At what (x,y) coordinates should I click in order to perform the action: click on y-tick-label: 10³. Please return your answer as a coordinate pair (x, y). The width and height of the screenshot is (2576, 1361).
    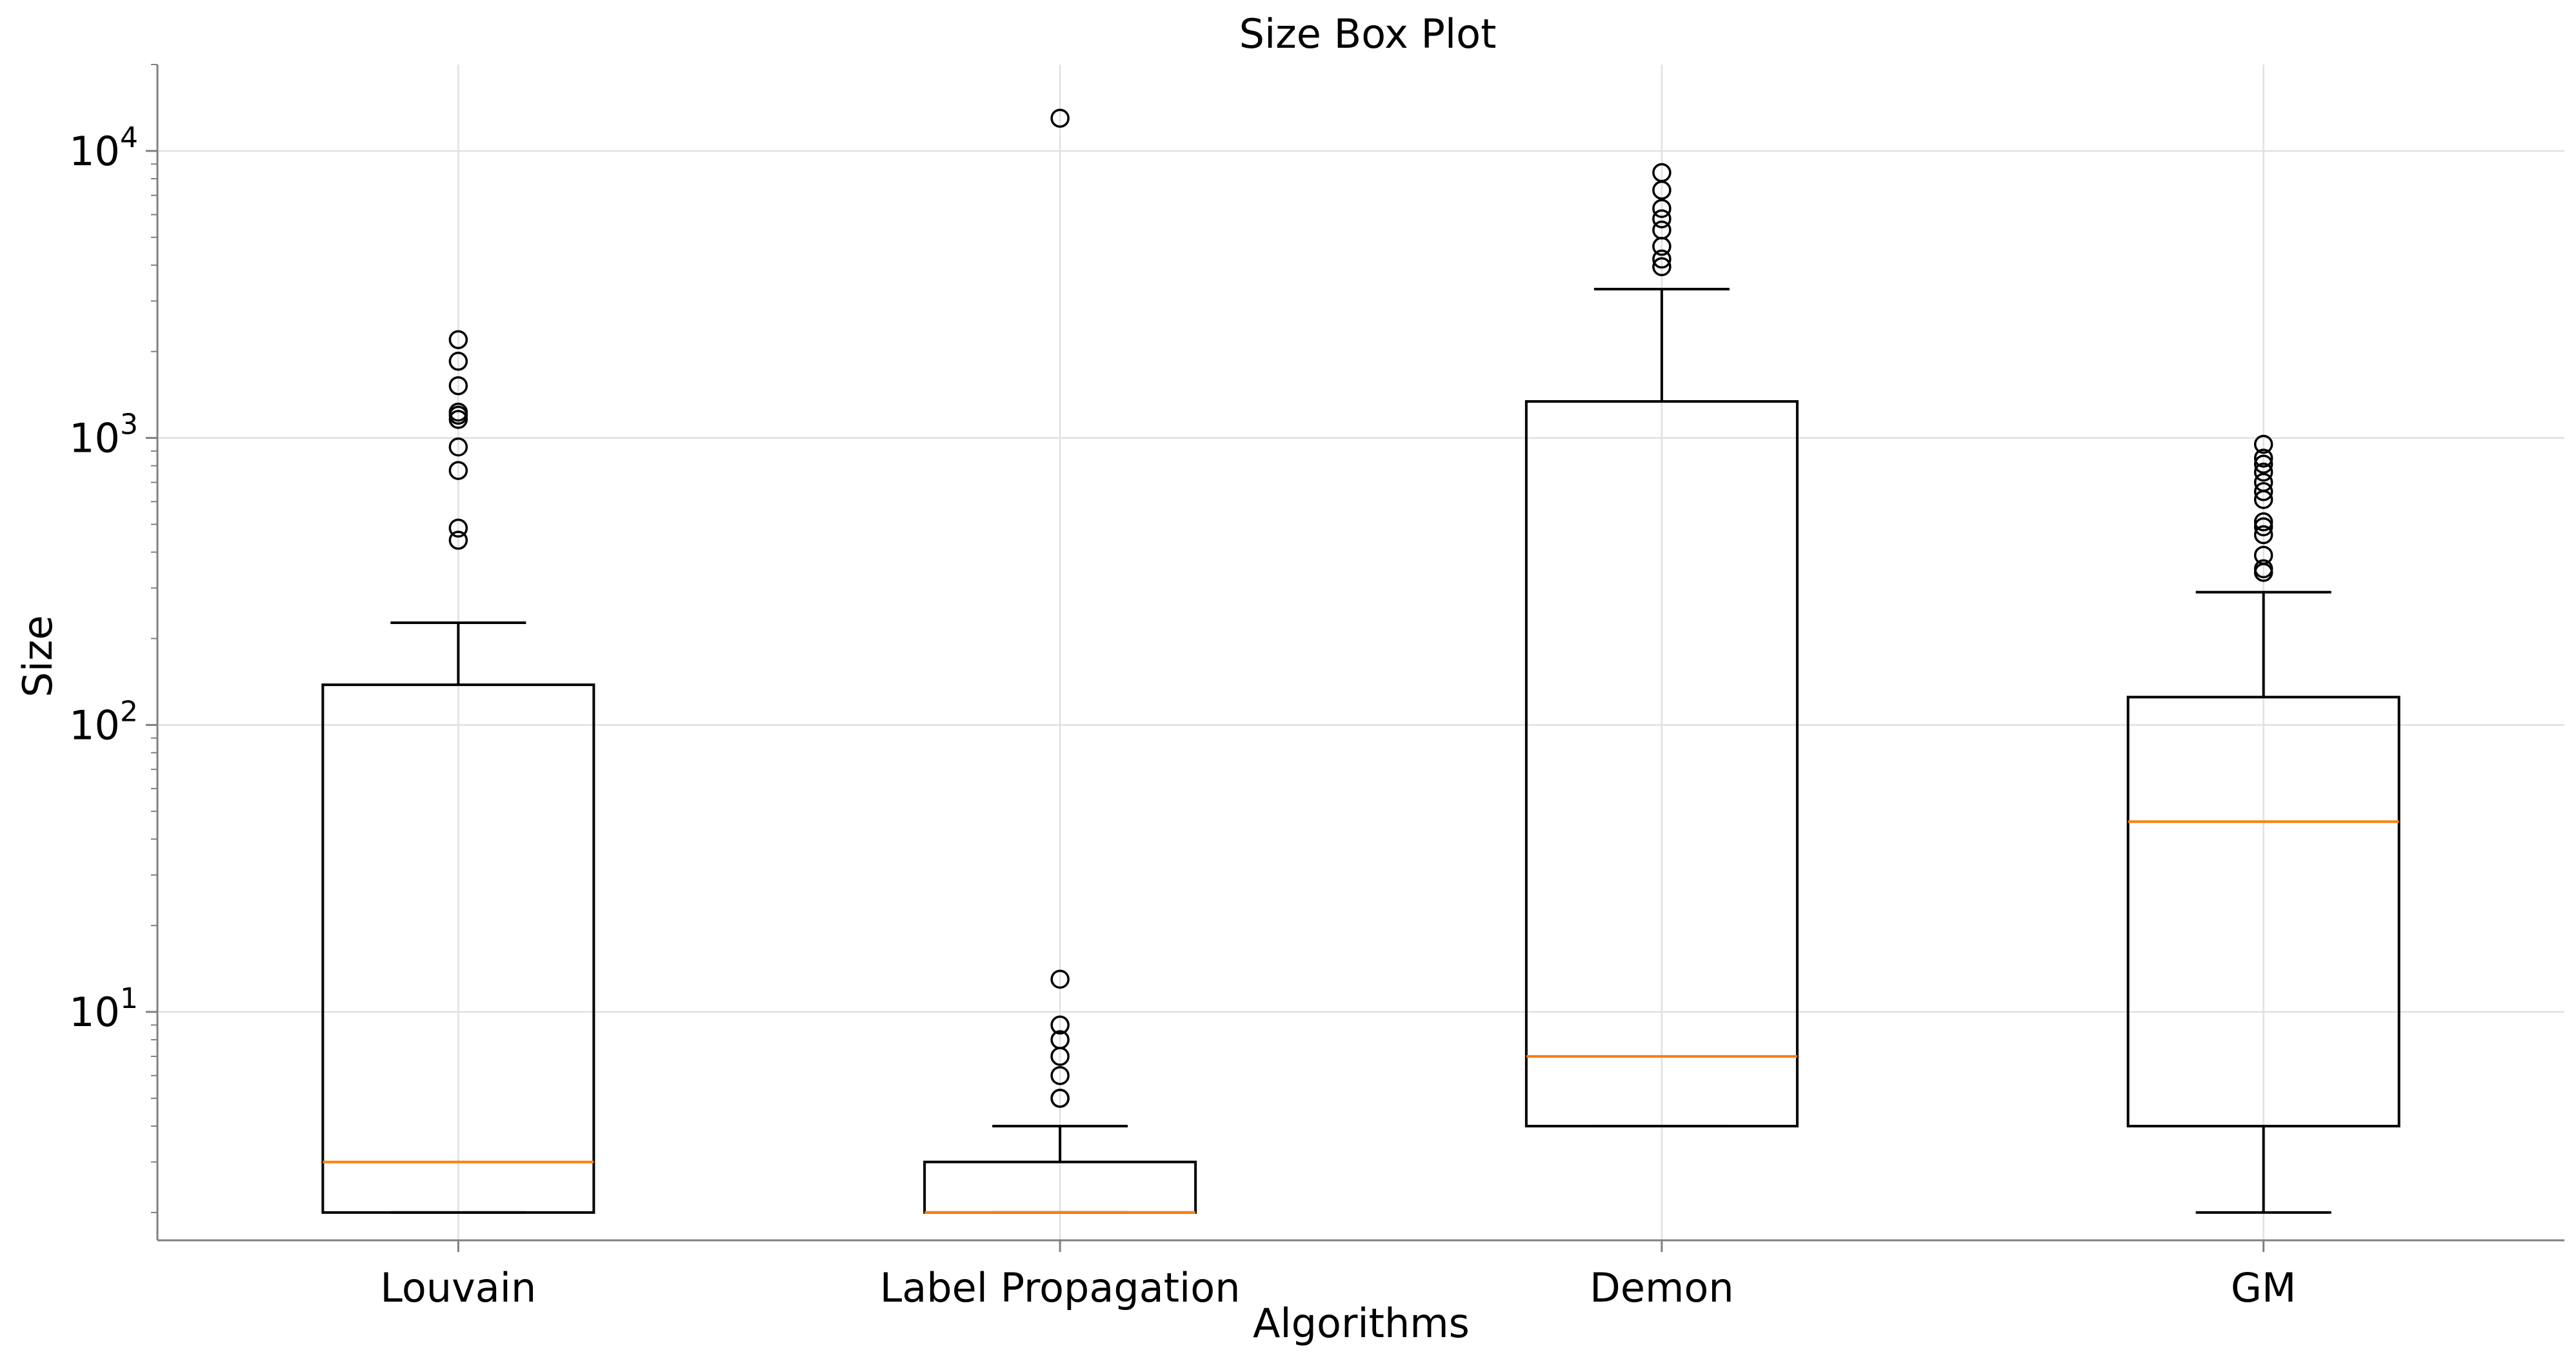
    Looking at the image, I should click on (103, 435).